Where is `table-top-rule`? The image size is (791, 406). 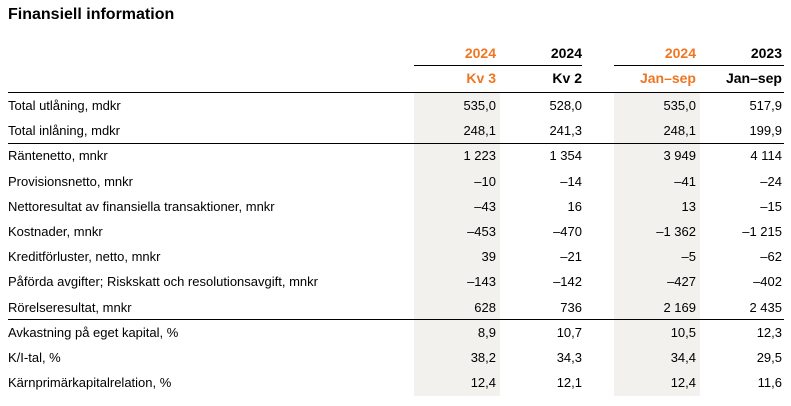
table-top-rule is located at coordinates (396, 92).